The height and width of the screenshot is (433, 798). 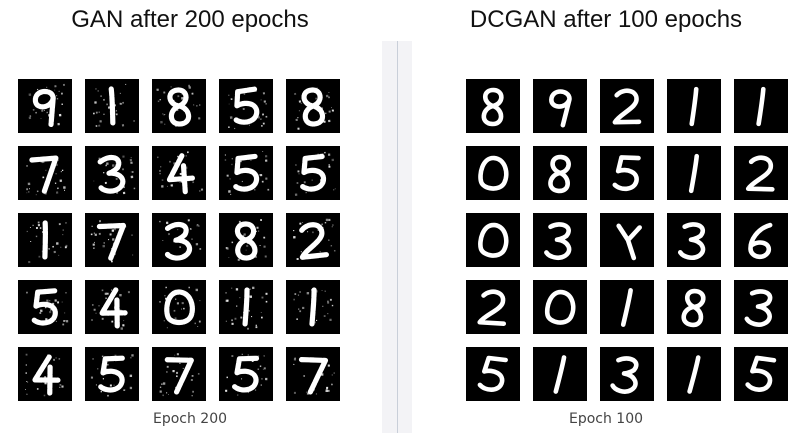 I want to click on panel-divider, so click(x=397, y=237).